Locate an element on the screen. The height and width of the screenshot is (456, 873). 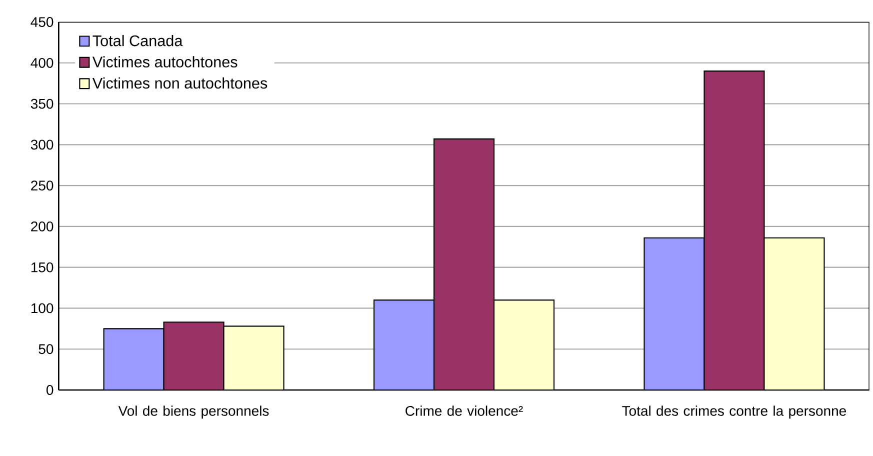
y-tick-label: 400 is located at coordinates (42, 63).